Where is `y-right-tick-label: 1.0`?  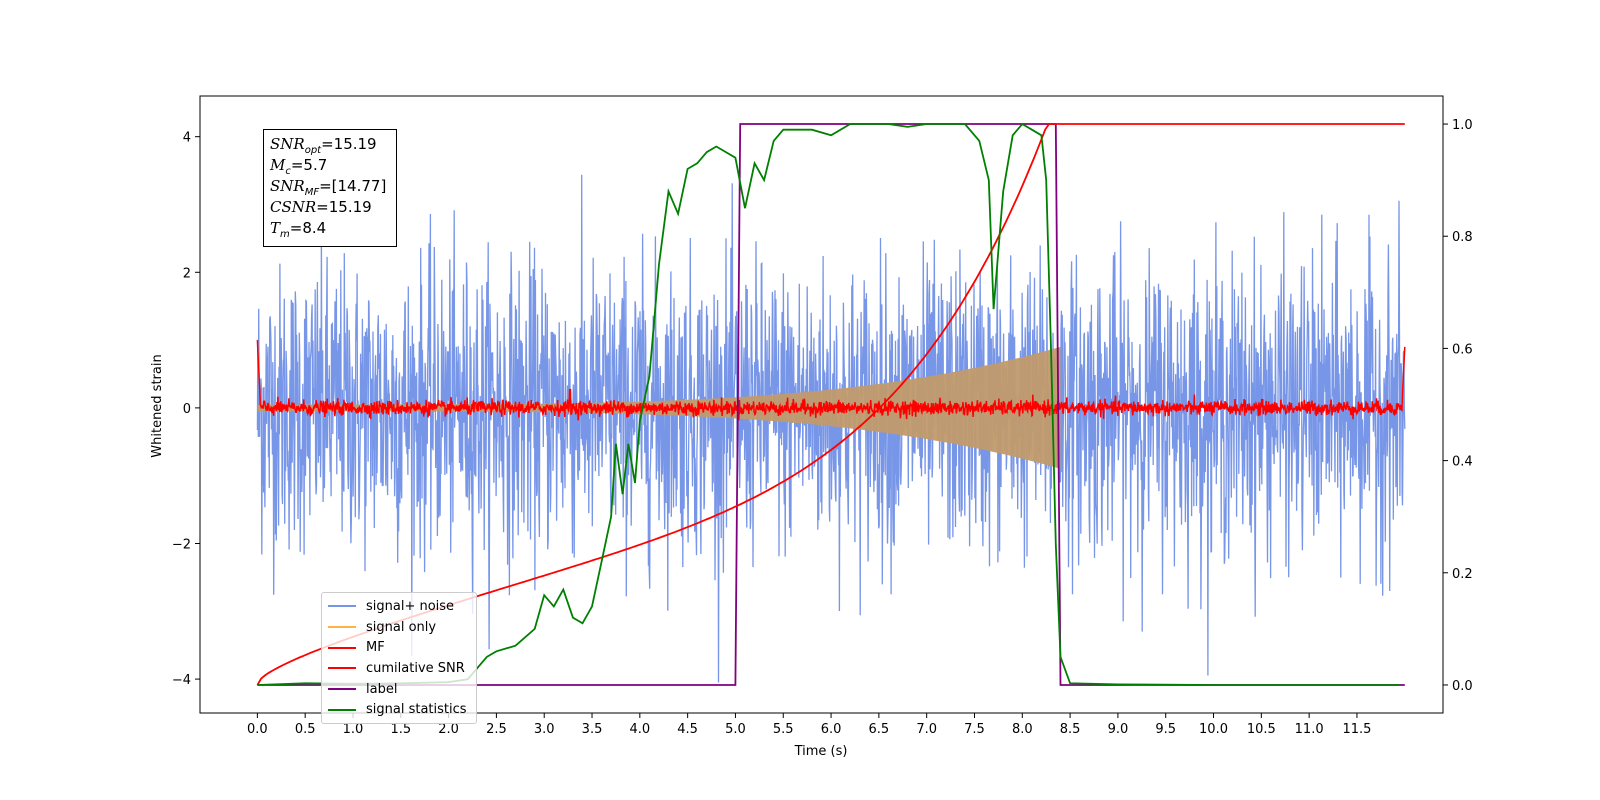 y-right-tick-label: 1.0 is located at coordinates (1462, 125).